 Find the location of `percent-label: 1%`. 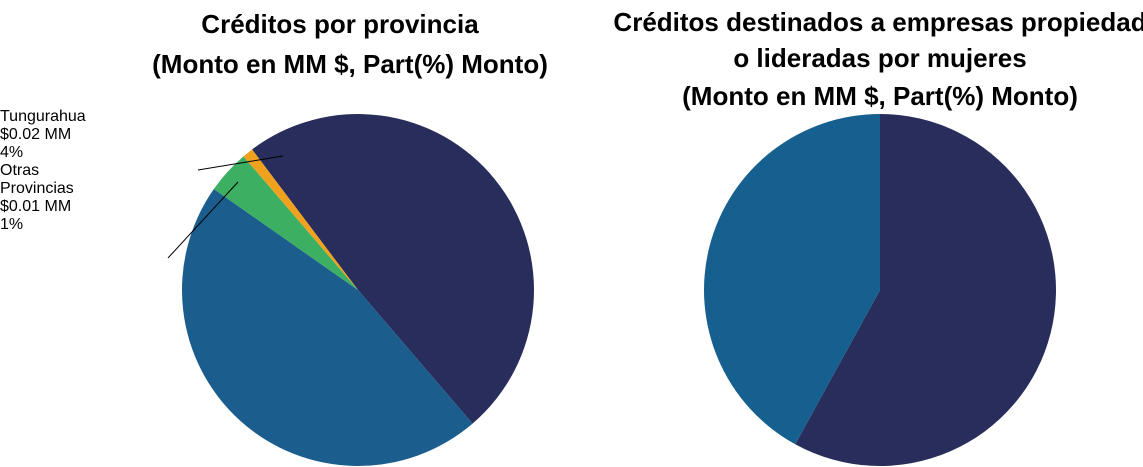

percent-label: 1% is located at coordinates (12, 224).